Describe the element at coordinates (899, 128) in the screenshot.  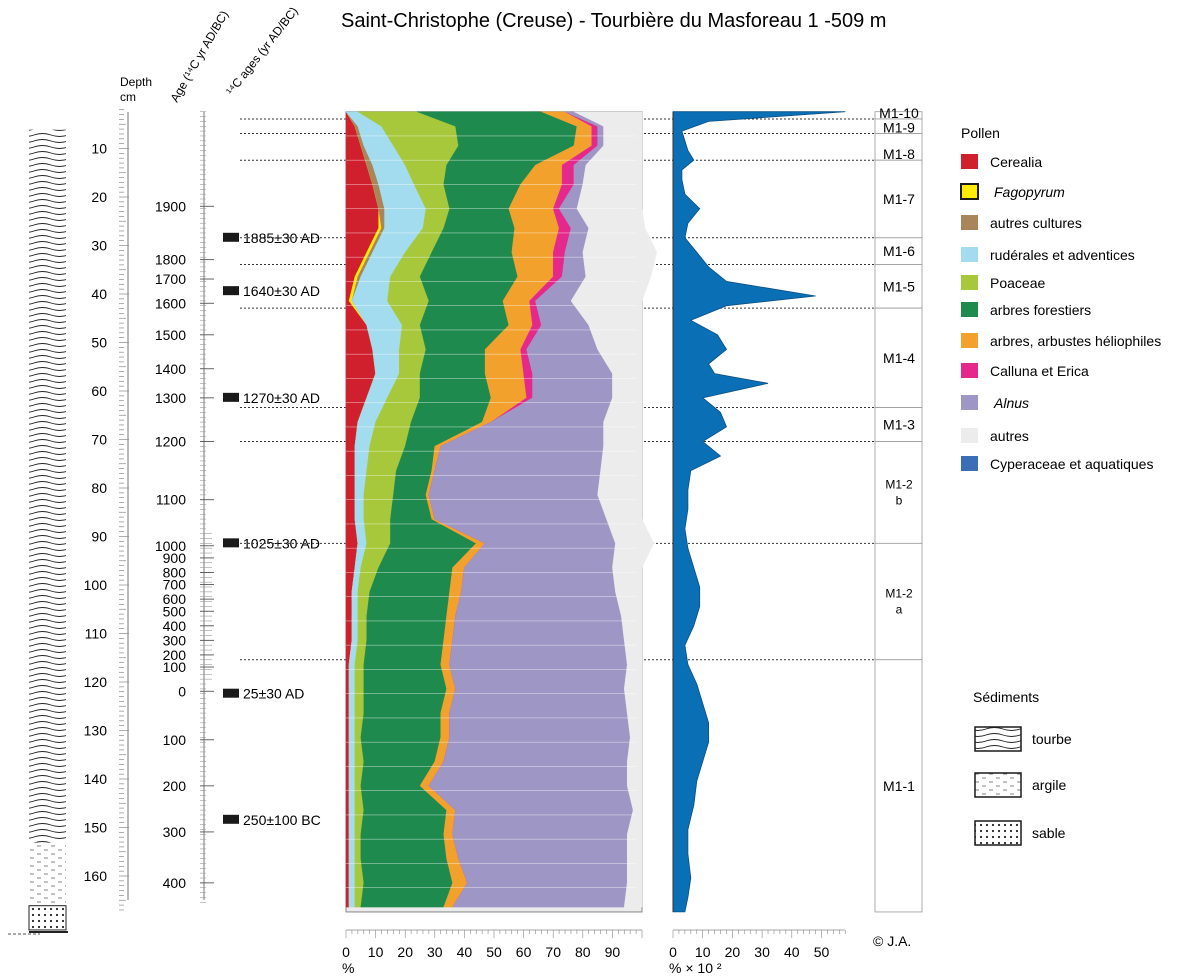
I see `zone-label: M1-9` at that location.